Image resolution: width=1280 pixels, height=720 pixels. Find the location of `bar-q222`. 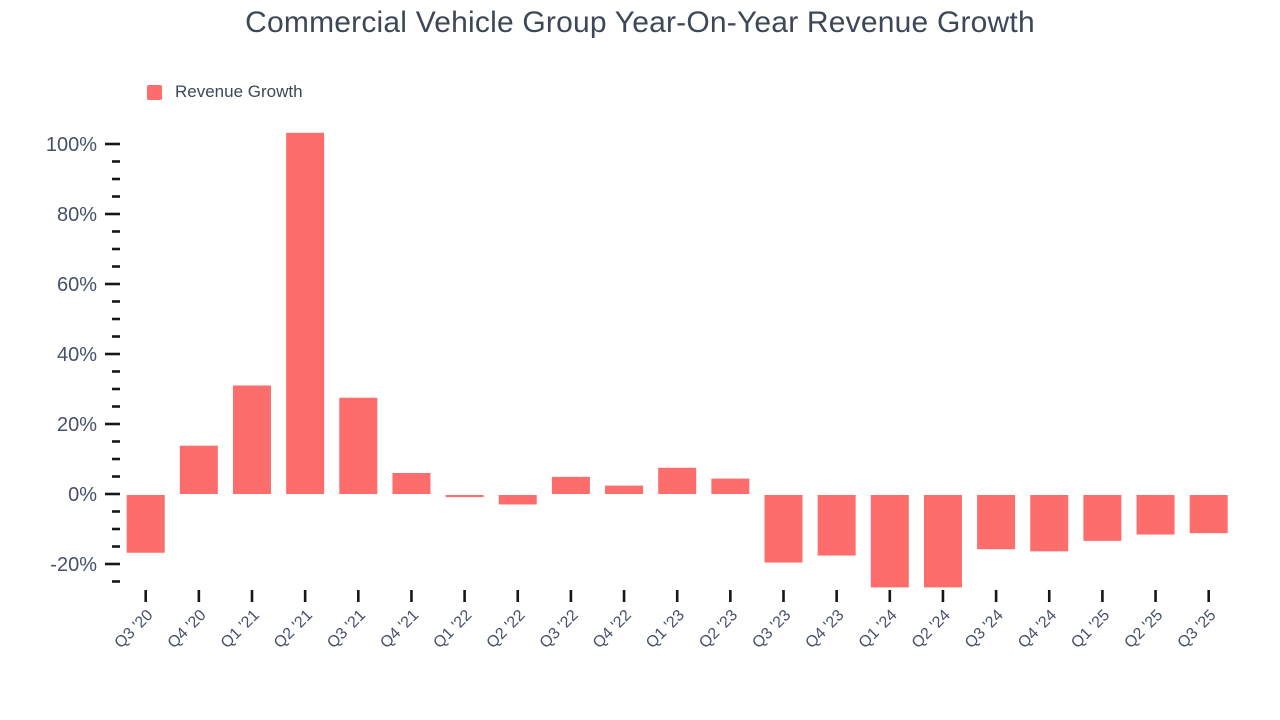

bar-q222 is located at coordinates (517, 500).